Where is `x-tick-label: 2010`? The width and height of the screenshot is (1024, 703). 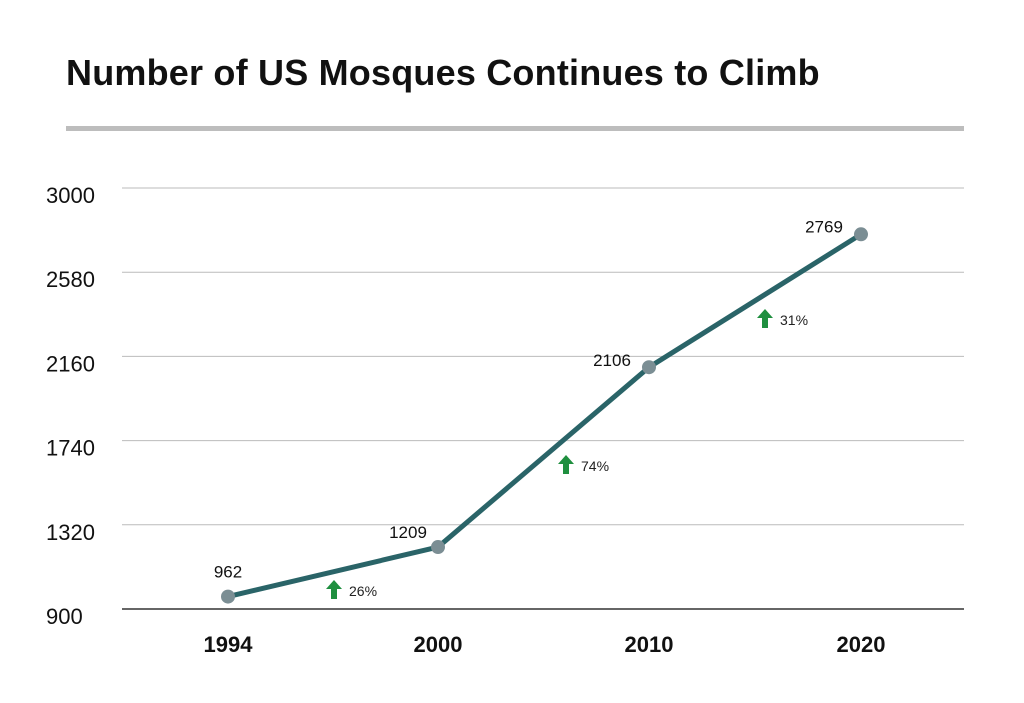
x-tick-label: 2010 is located at coordinates (649, 644).